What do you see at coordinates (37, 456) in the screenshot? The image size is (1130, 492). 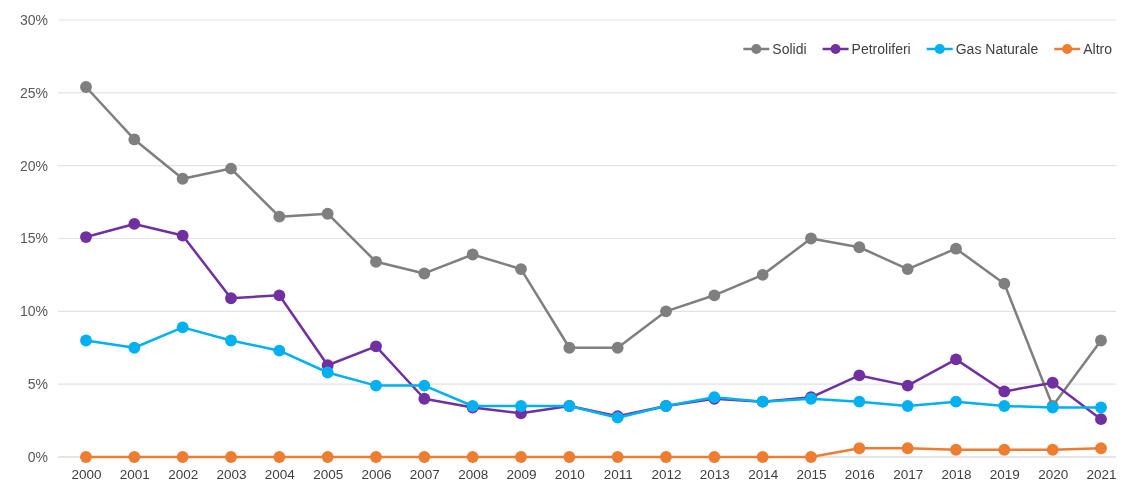 I see `y-tick-label: 0%` at bounding box center [37, 456].